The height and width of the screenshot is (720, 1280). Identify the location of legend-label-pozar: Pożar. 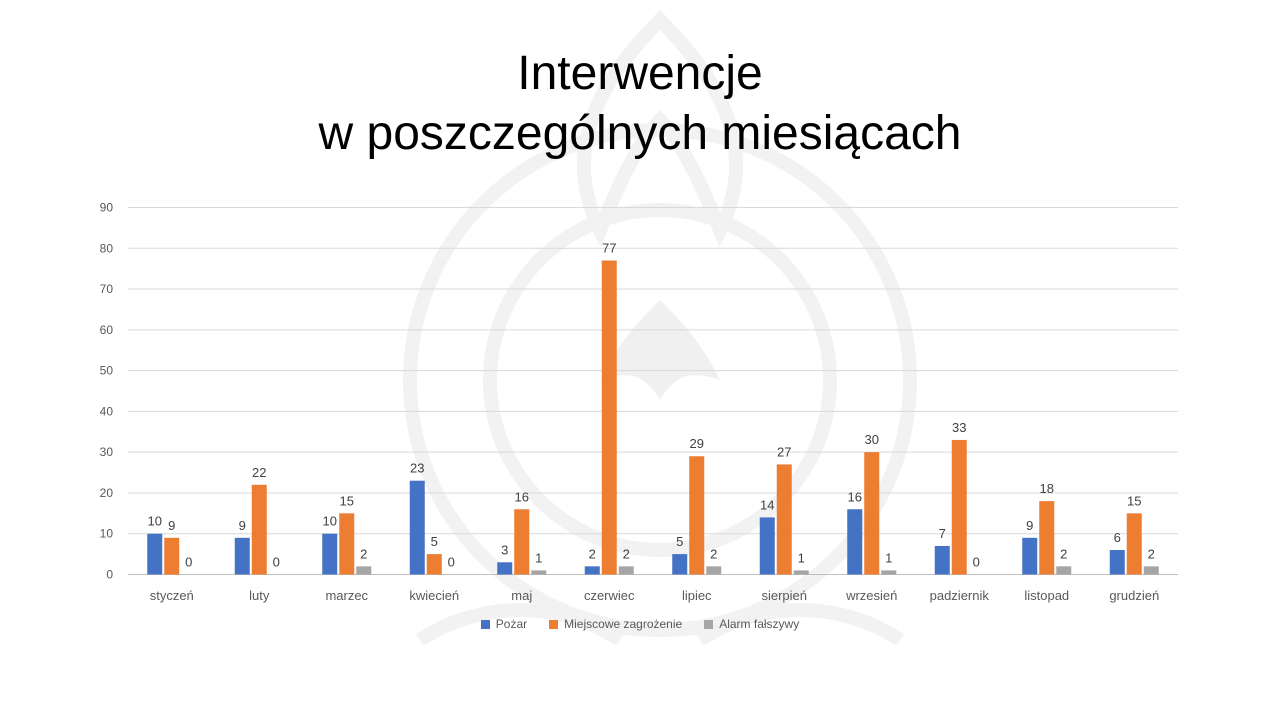
(511, 624).